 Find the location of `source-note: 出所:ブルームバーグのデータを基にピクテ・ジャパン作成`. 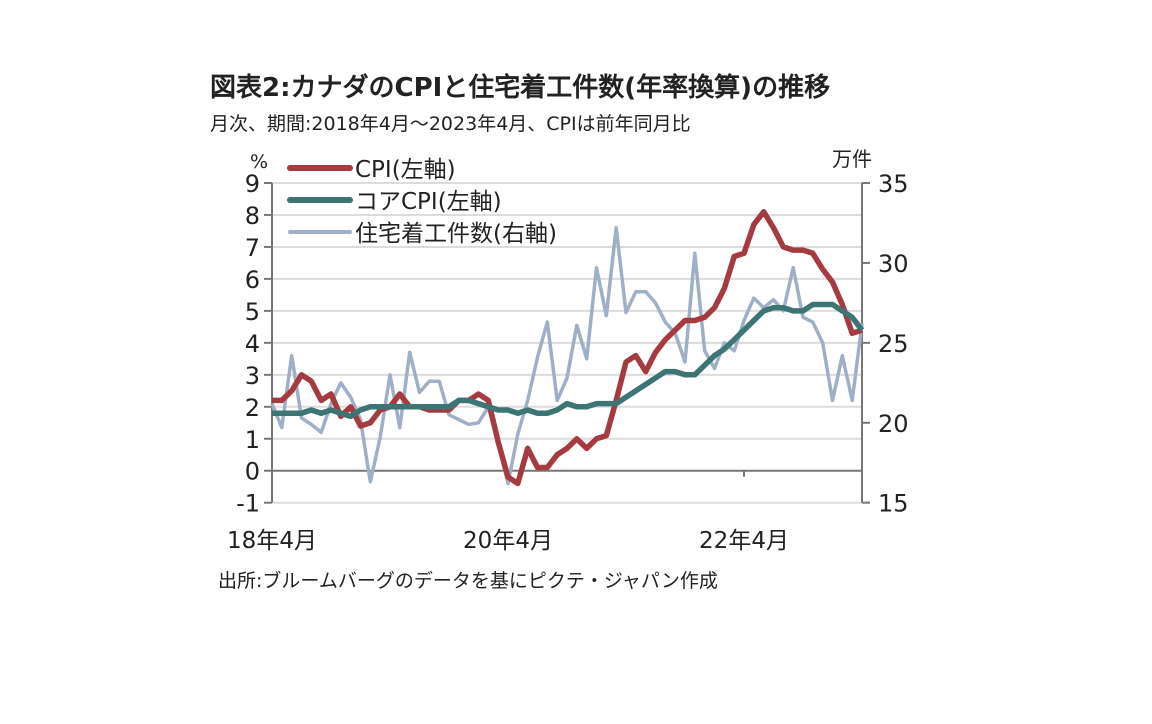

source-note: 出所:ブルームバーグのデータを基にピクテ・ジャパン作成 is located at coordinates (468, 580).